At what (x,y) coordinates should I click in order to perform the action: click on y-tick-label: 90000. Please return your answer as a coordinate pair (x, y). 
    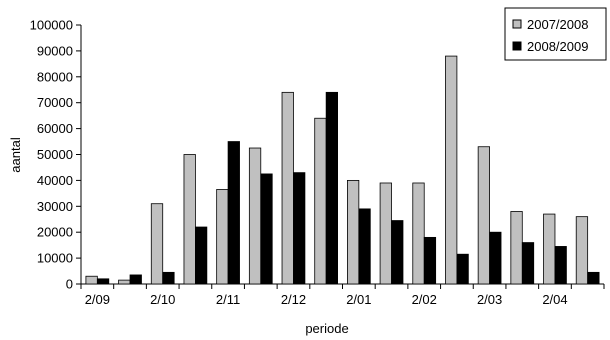
    Looking at the image, I should click on (55, 50).